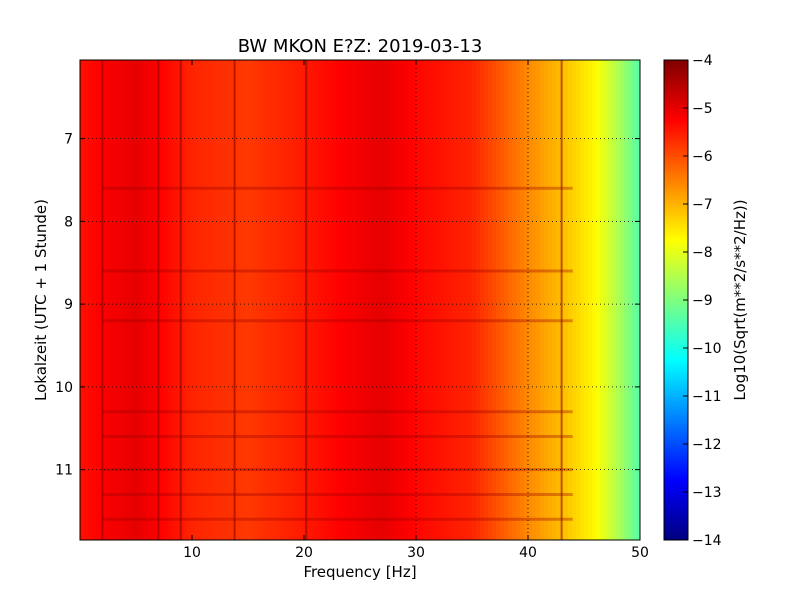 This screenshot has width=800, height=600. Describe the element at coordinates (304, 553) in the screenshot. I see `x-tick-label: 20` at that location.